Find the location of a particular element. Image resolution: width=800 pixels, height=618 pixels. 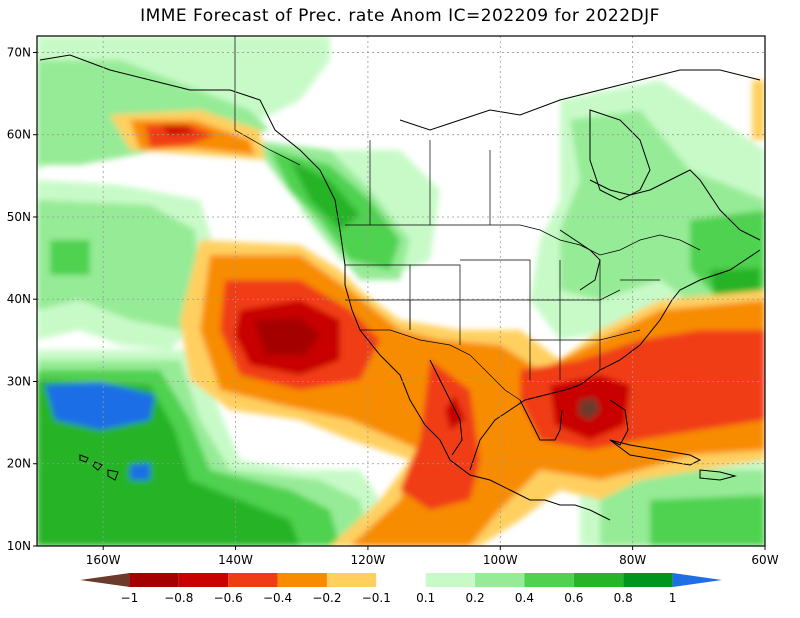

lat-tick-label: 40N is located at coordinates (19, 299).